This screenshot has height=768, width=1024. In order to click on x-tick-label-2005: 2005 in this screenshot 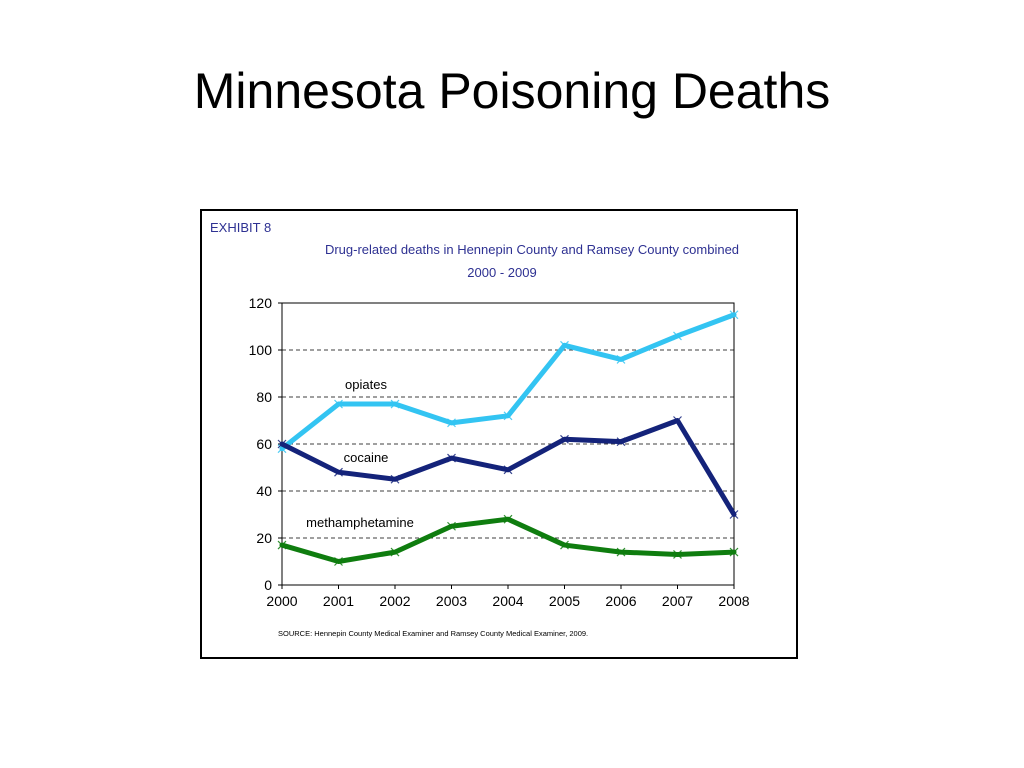, I will do `click(564, 601)`.